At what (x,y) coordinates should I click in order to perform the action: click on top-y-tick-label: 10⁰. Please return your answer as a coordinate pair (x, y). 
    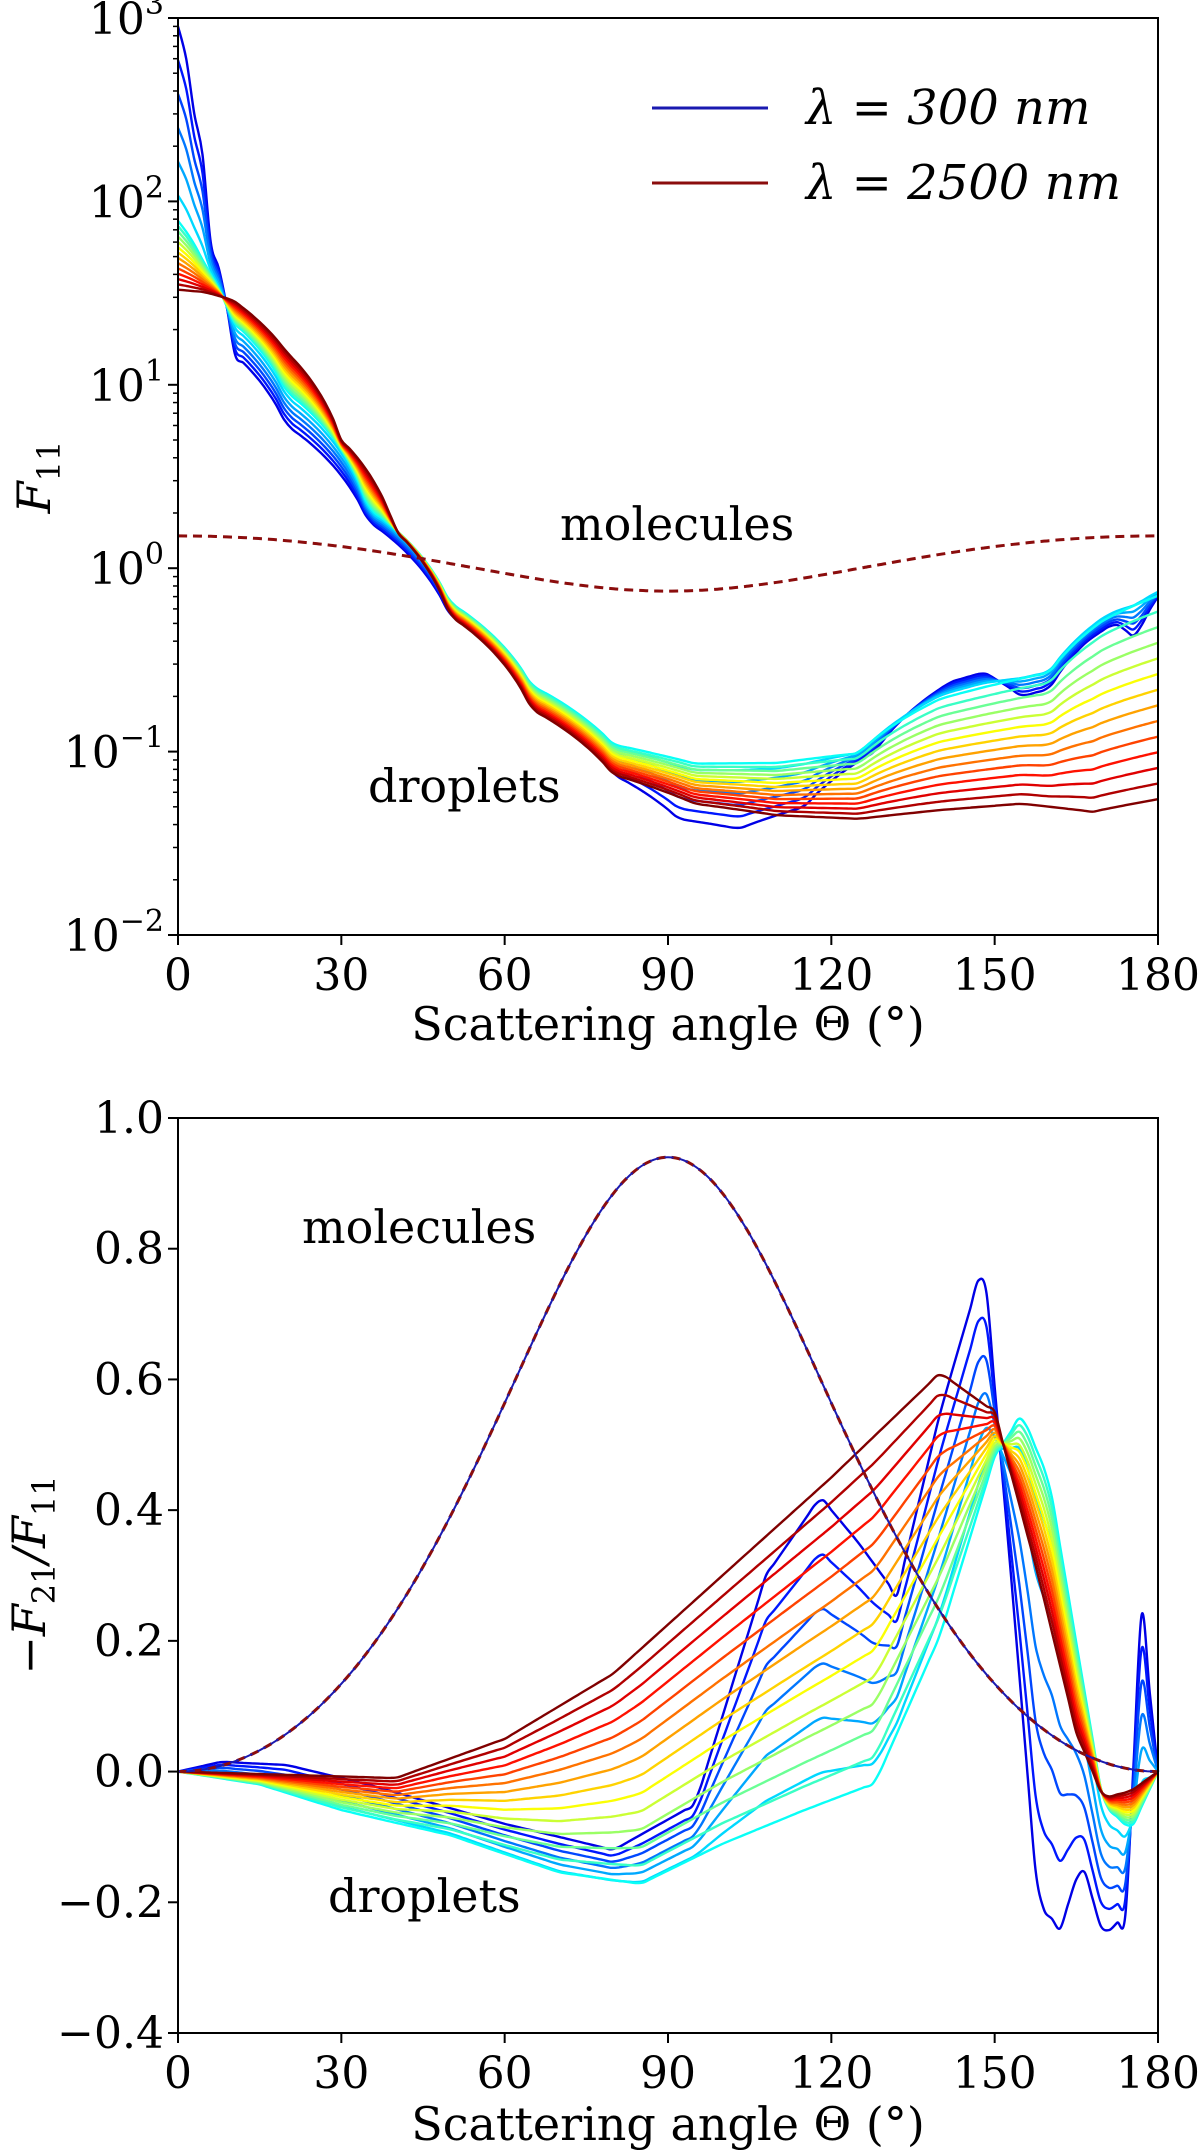
    Looking at the image, I should click on (126, 566).